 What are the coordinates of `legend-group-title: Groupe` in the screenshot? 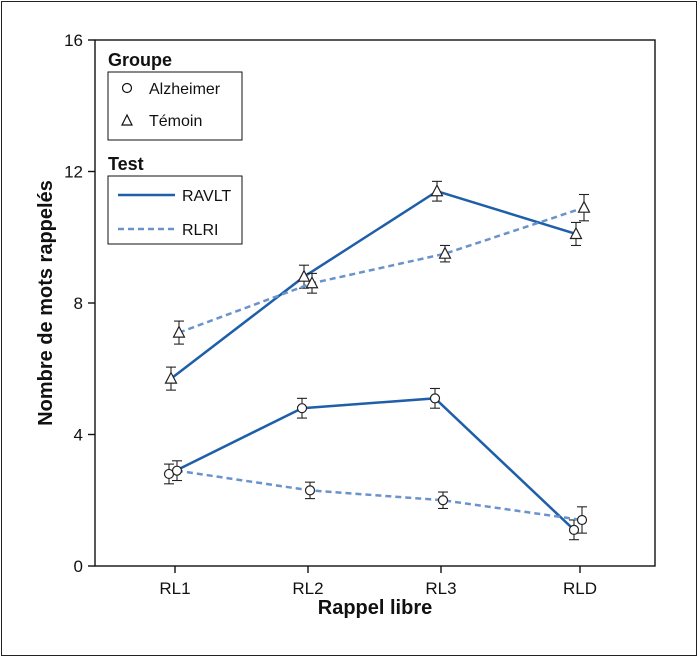 It's located at (140, 60).